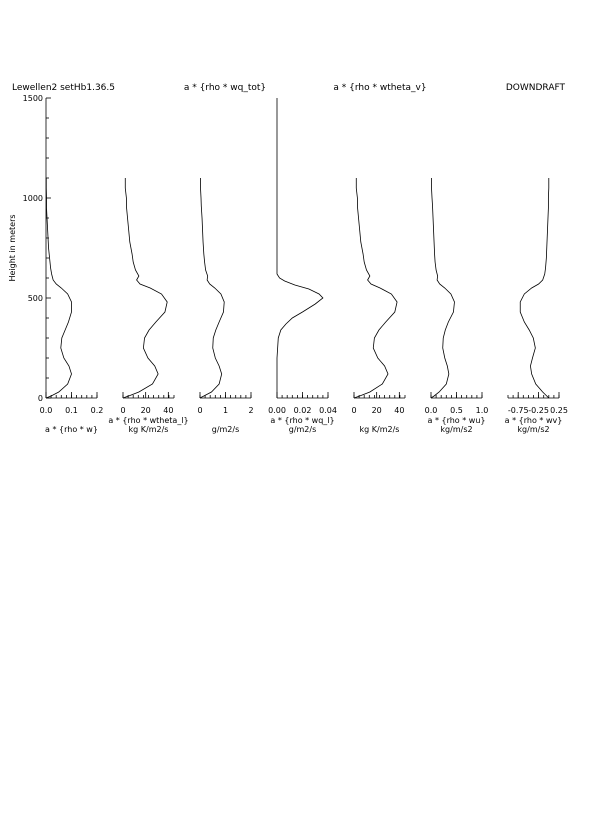  Describe the element at coordinates (40, 398) in the screenshot. I see `y-tick-label: 0` at that location.